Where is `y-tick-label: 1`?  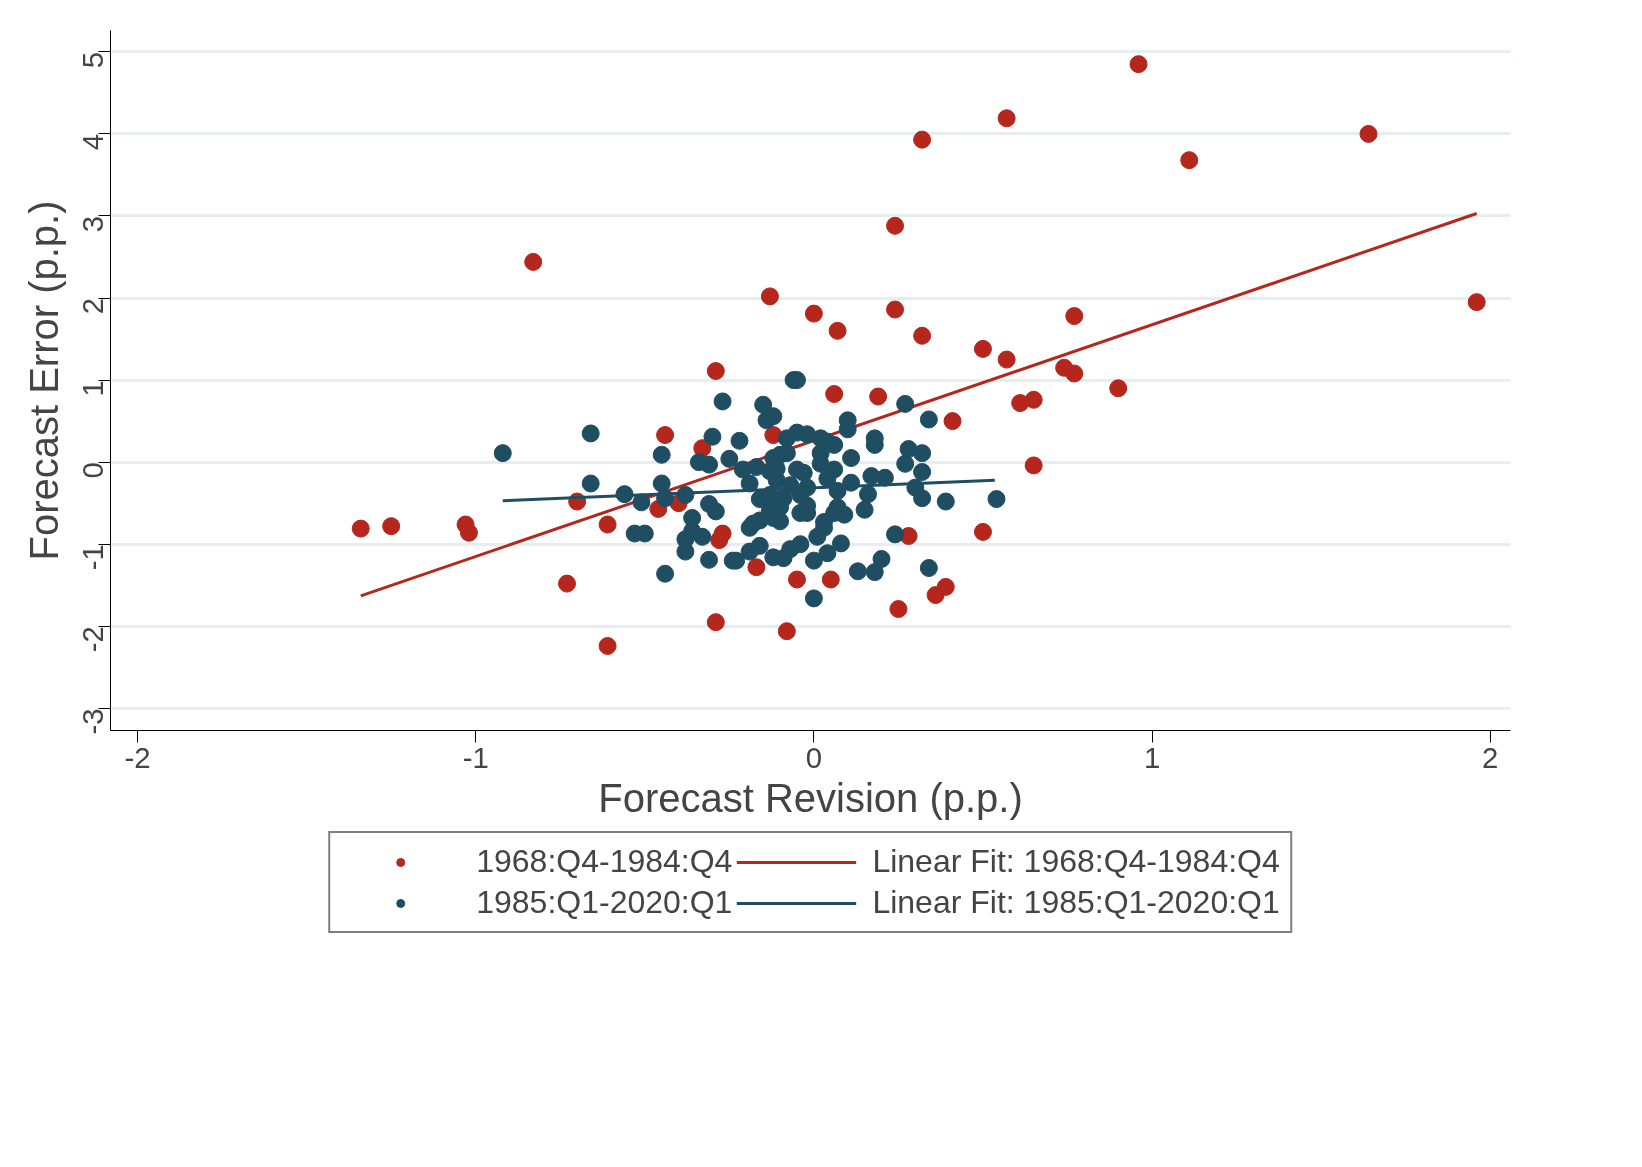
y-tick-label: 1 is located at coordinates (93, 388).